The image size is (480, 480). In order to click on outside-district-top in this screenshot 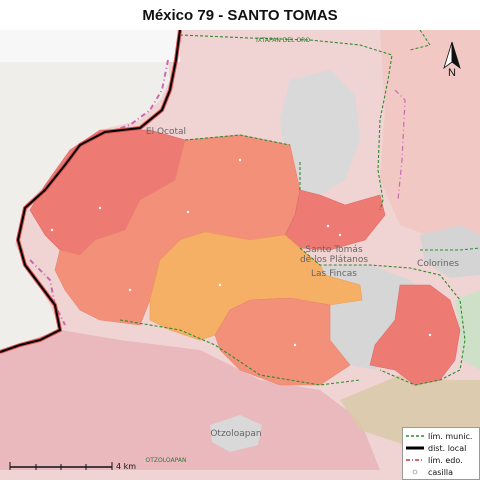, I will do `click(90, 46)`.